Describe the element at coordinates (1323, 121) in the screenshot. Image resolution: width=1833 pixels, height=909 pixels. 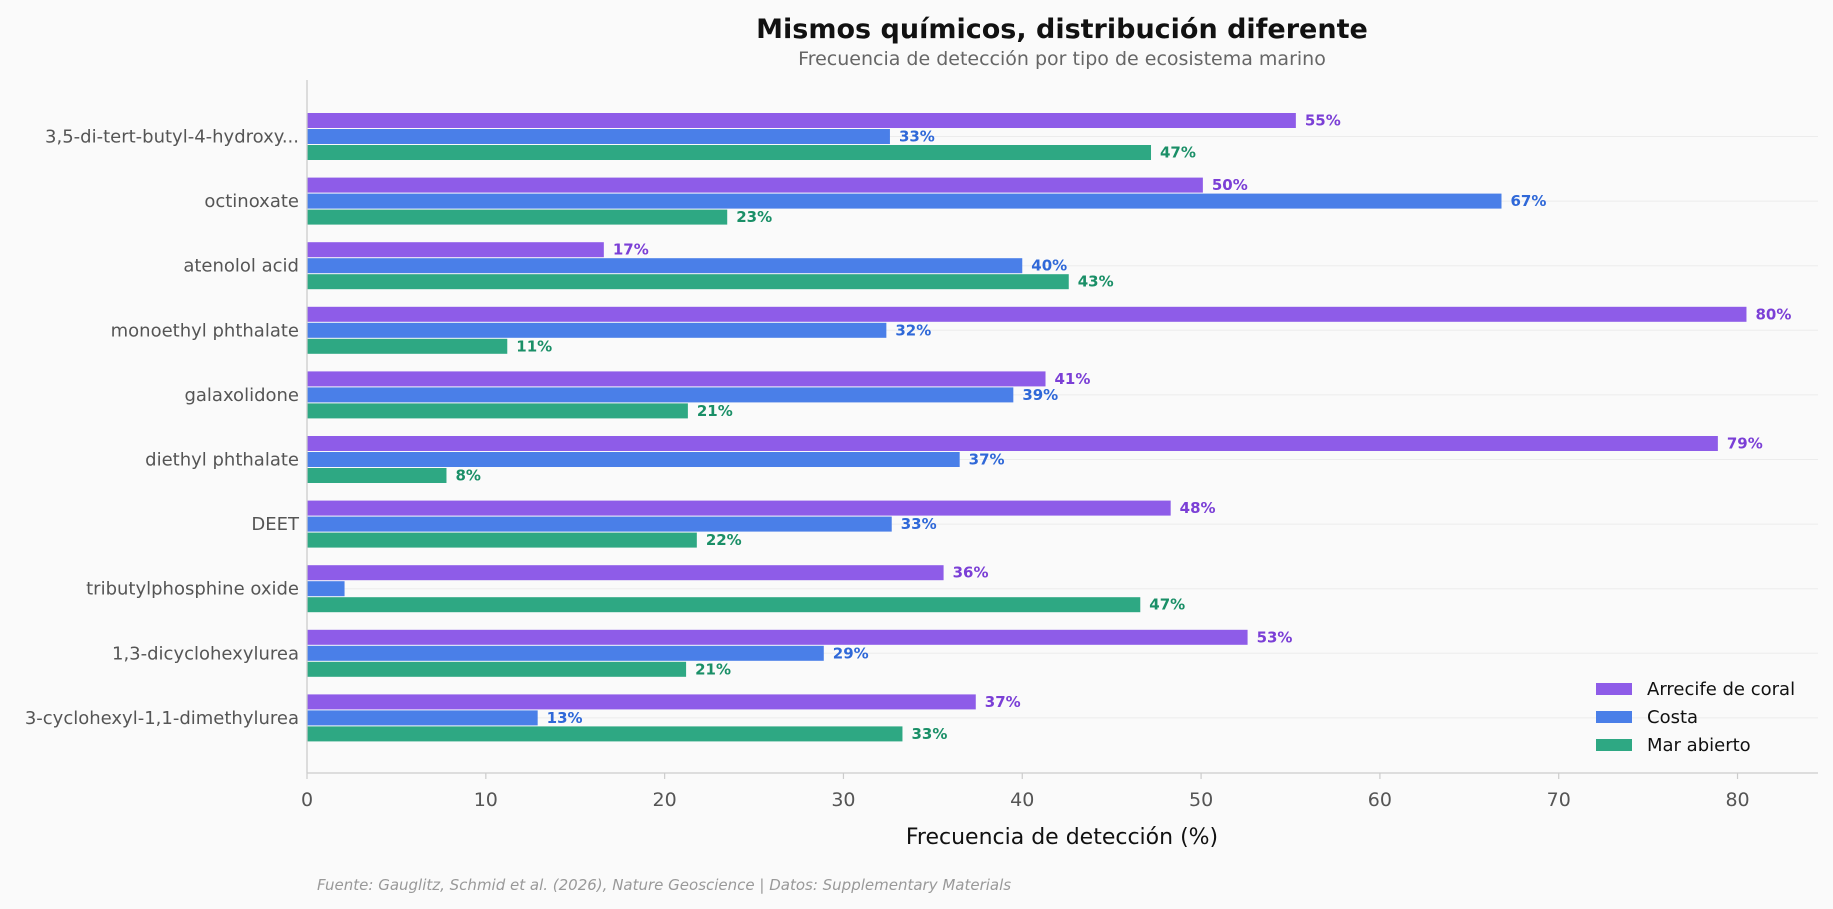
I see `data-label: 55%` at that location.